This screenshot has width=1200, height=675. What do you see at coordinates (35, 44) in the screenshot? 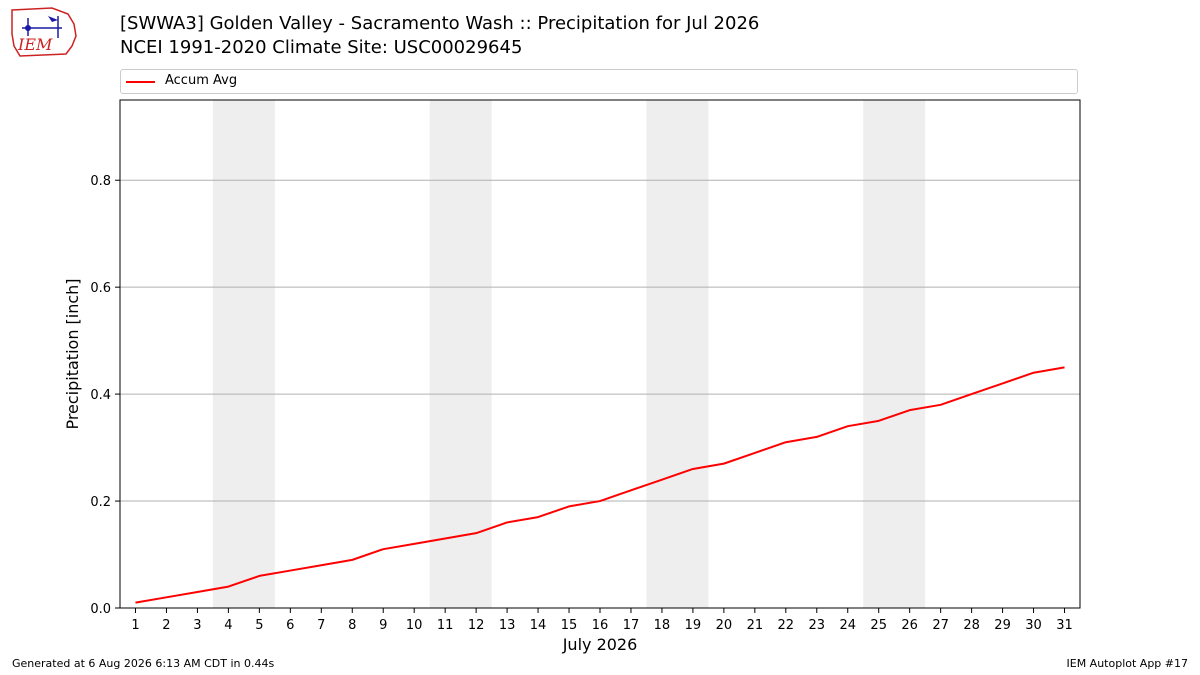
I see `logo-text: IEM` at bounding box center [35, 44].